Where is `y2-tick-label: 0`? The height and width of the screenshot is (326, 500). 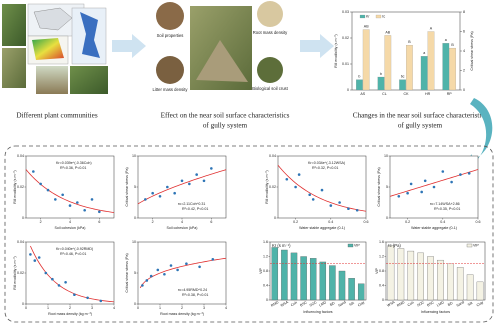 y2-tick-label: 0 is located at coordinates (464, 90).